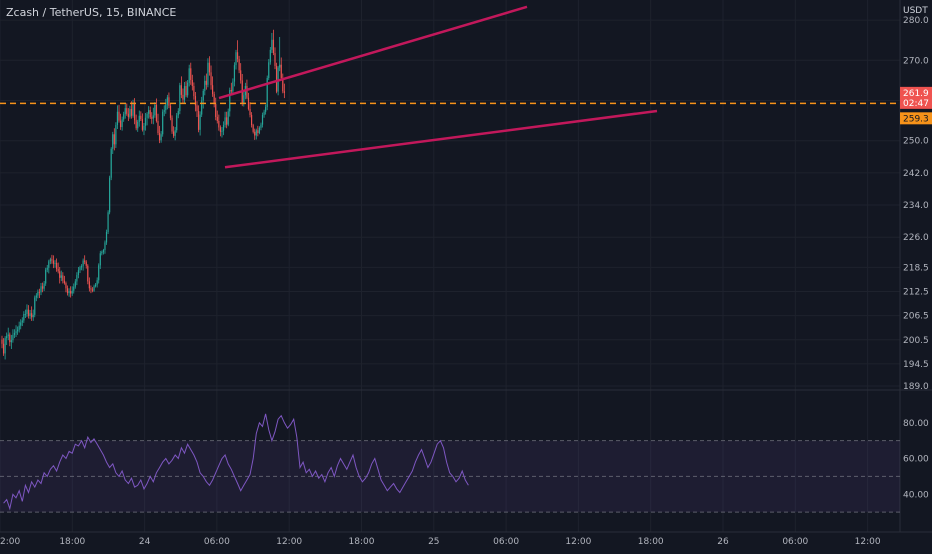  Describe the element at coordinates (916, 97) in the screenshot. I see `last-price-tag` at that location.